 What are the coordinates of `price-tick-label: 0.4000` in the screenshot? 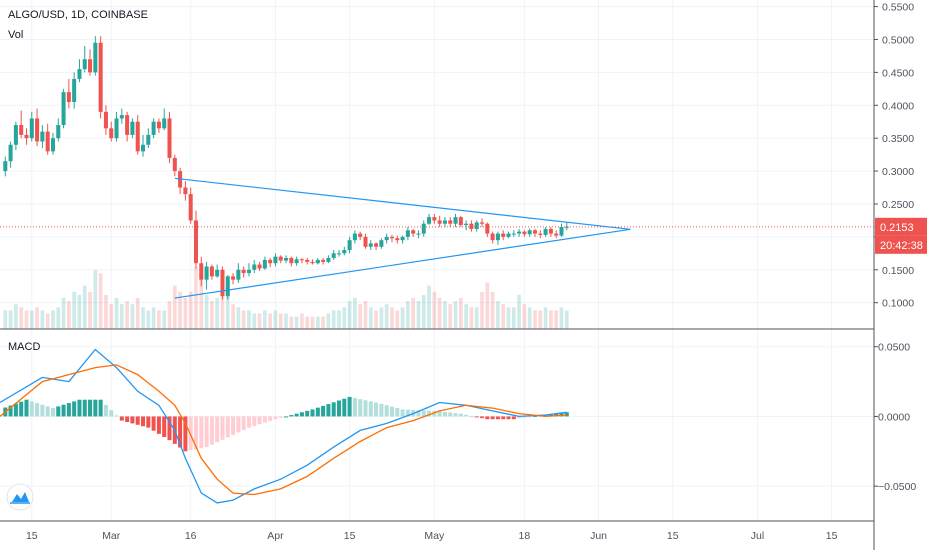 It's located at (898, 106).